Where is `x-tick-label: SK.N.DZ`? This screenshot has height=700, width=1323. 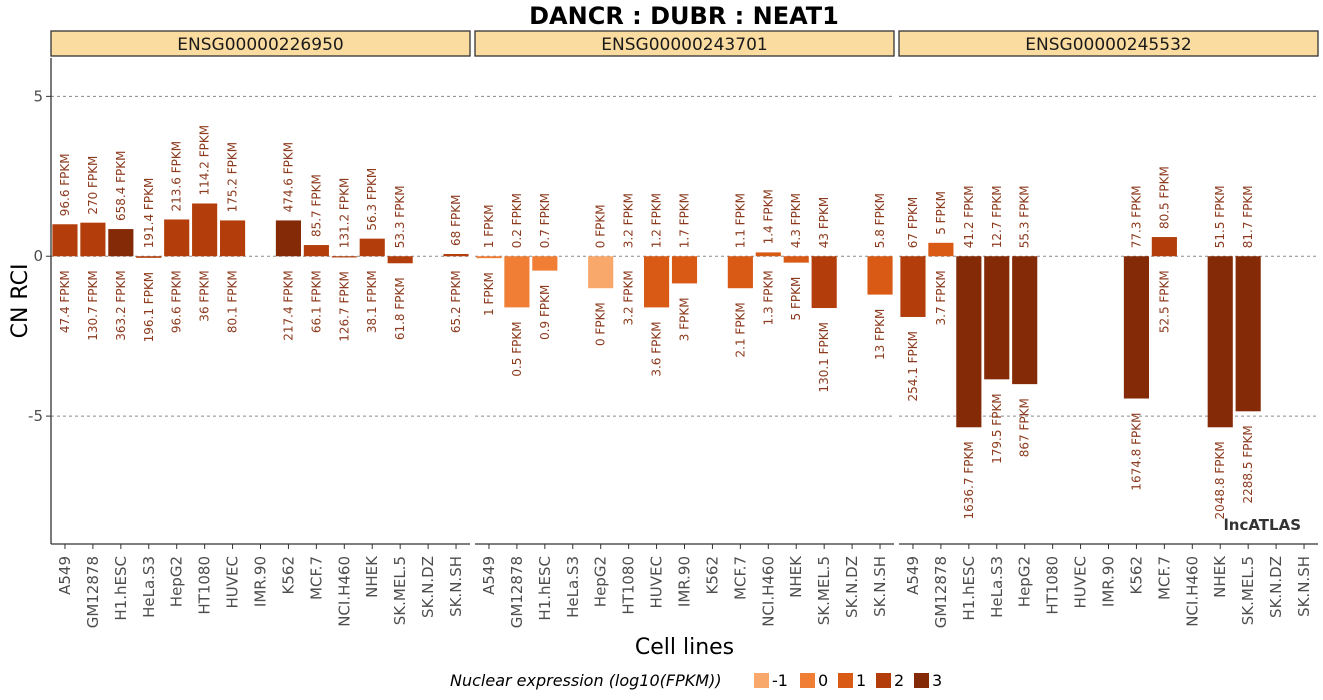 x-tick-label: SK.N.DZ is located at coordinates (1276, 587).